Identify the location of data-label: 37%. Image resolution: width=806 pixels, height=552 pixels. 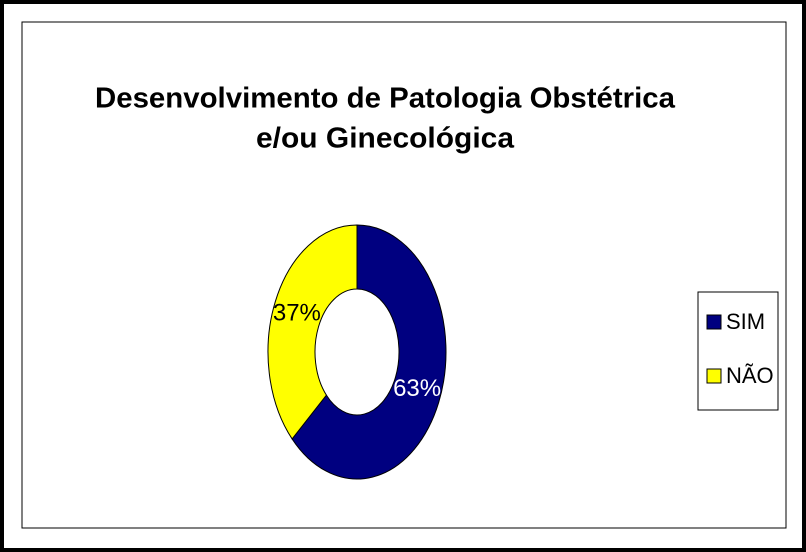
(297, 313).